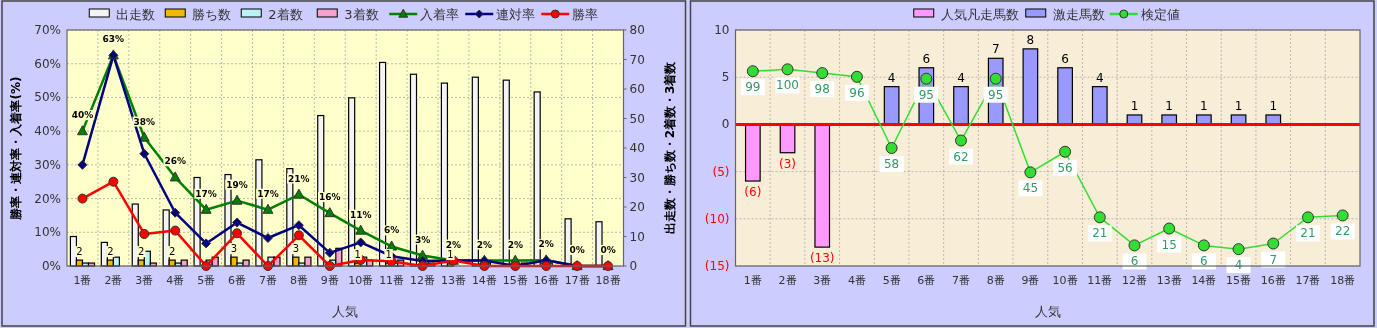 The height and width of the screenshot is (328, 1377). What do you see at coordinates (516, 14) in the screenshot?
I see `legend-label: 連対率` at bounding box center [516, 14].